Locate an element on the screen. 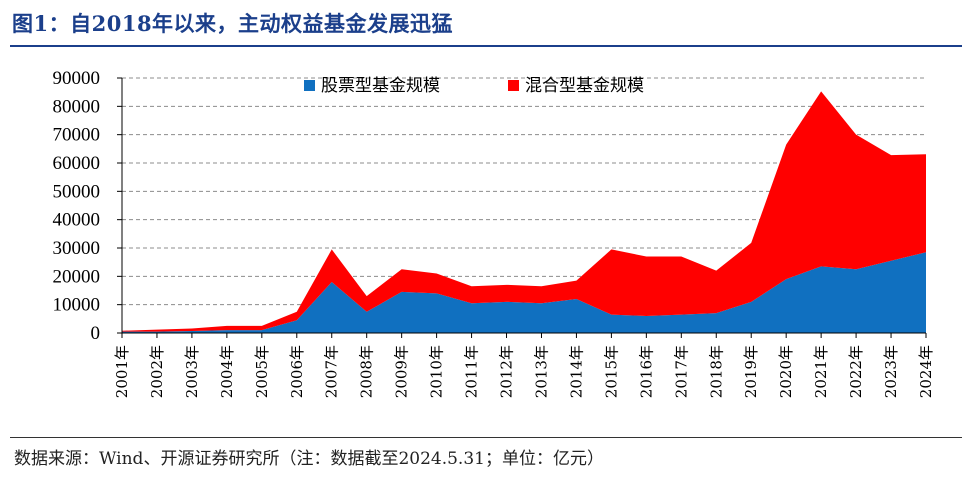 Image resolution: width=972 pixels, height=479 pixels. y-tick-label: 40000 is located at coordinates (77, 220).